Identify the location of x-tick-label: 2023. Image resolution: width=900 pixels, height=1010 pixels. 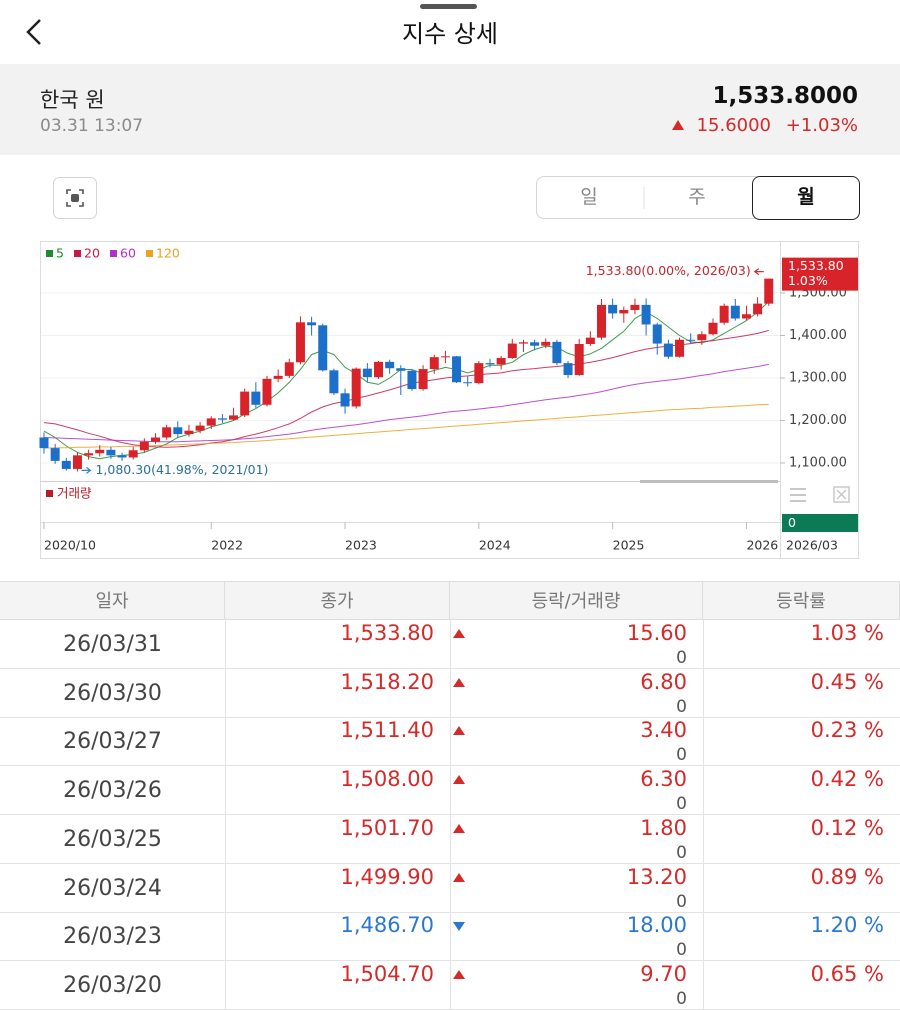
(361, 545).